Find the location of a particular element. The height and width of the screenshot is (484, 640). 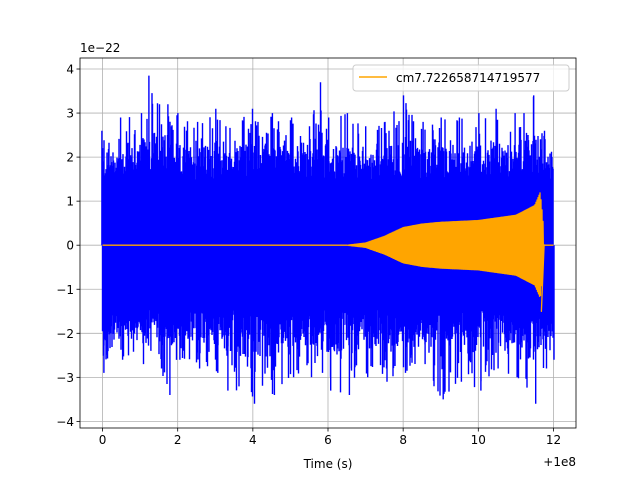

legend: cm7.722658714719577 is located at coordinates (461, 78).